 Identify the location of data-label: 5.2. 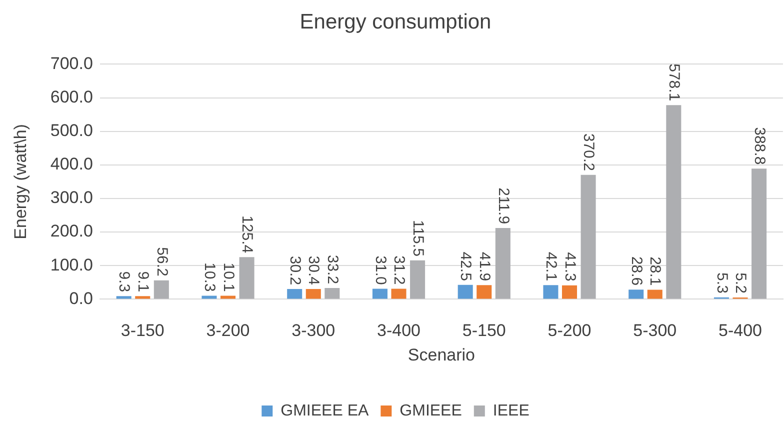
(741, 283).